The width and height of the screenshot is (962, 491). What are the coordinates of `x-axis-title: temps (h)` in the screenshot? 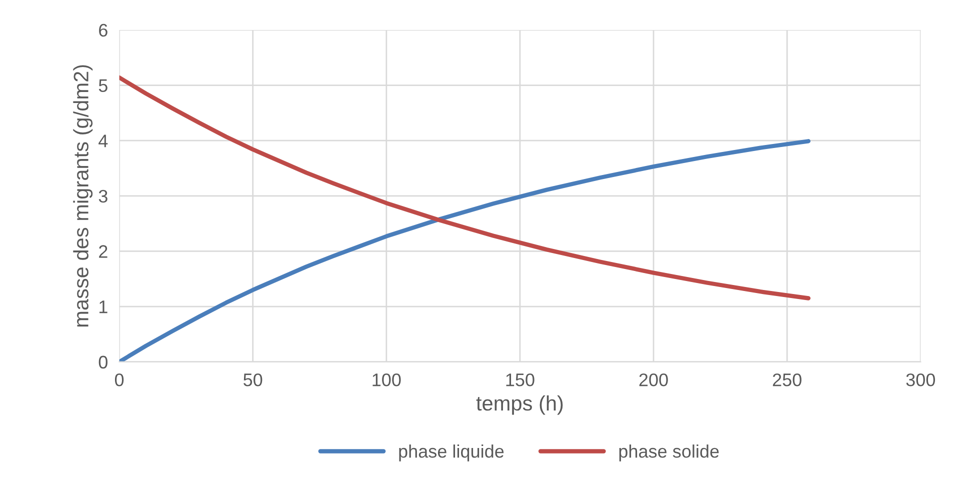 It's located at (519, 405).